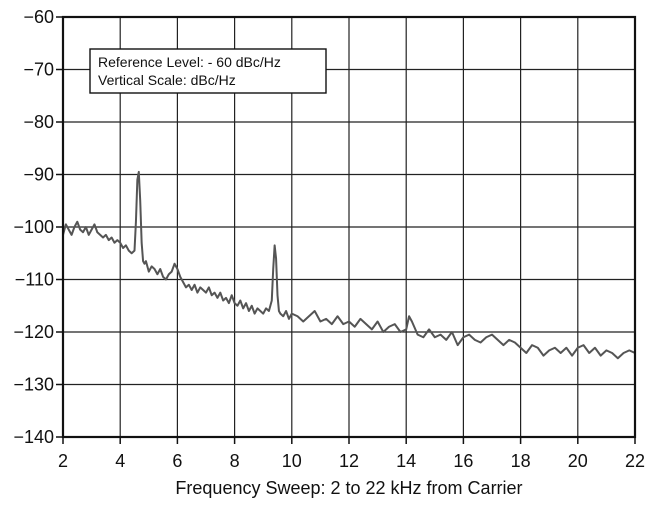  I want to click on x-tick-label: 22, so click(635, 461).